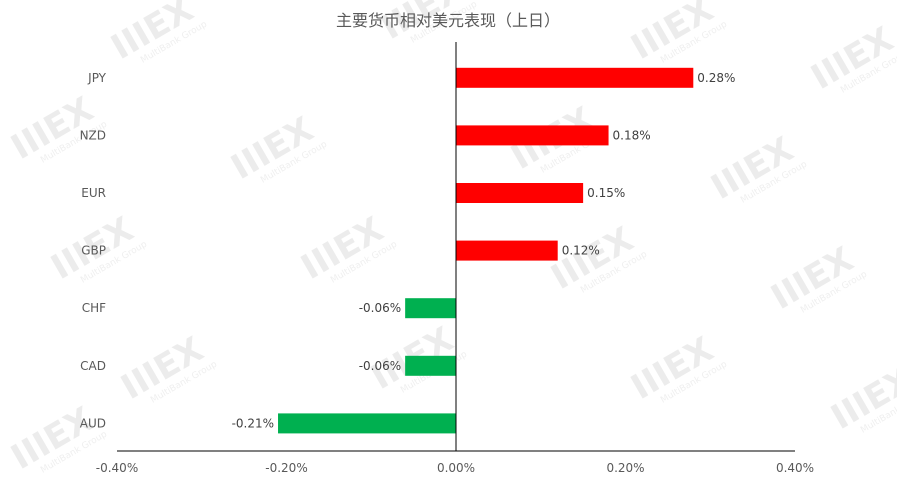 This screenshot has height=493, width=897. I want to click on category-labels: JPY NZD EUR GBP CHF CAD AUD, so click(93, 251).